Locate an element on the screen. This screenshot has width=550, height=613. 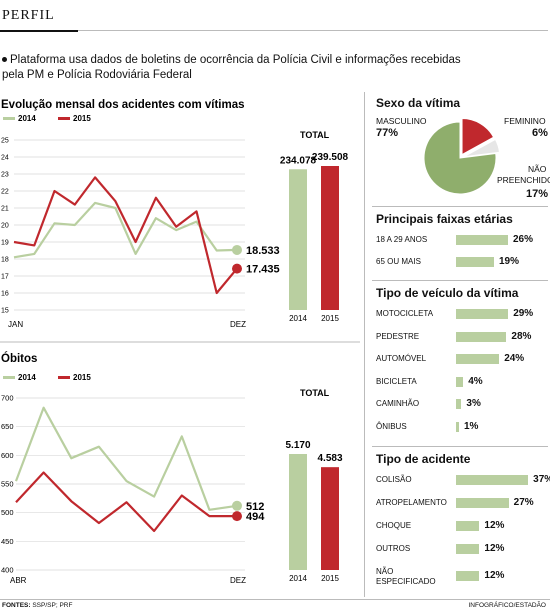
feminino-label: FEMININO is located at coordinates (525, 121).